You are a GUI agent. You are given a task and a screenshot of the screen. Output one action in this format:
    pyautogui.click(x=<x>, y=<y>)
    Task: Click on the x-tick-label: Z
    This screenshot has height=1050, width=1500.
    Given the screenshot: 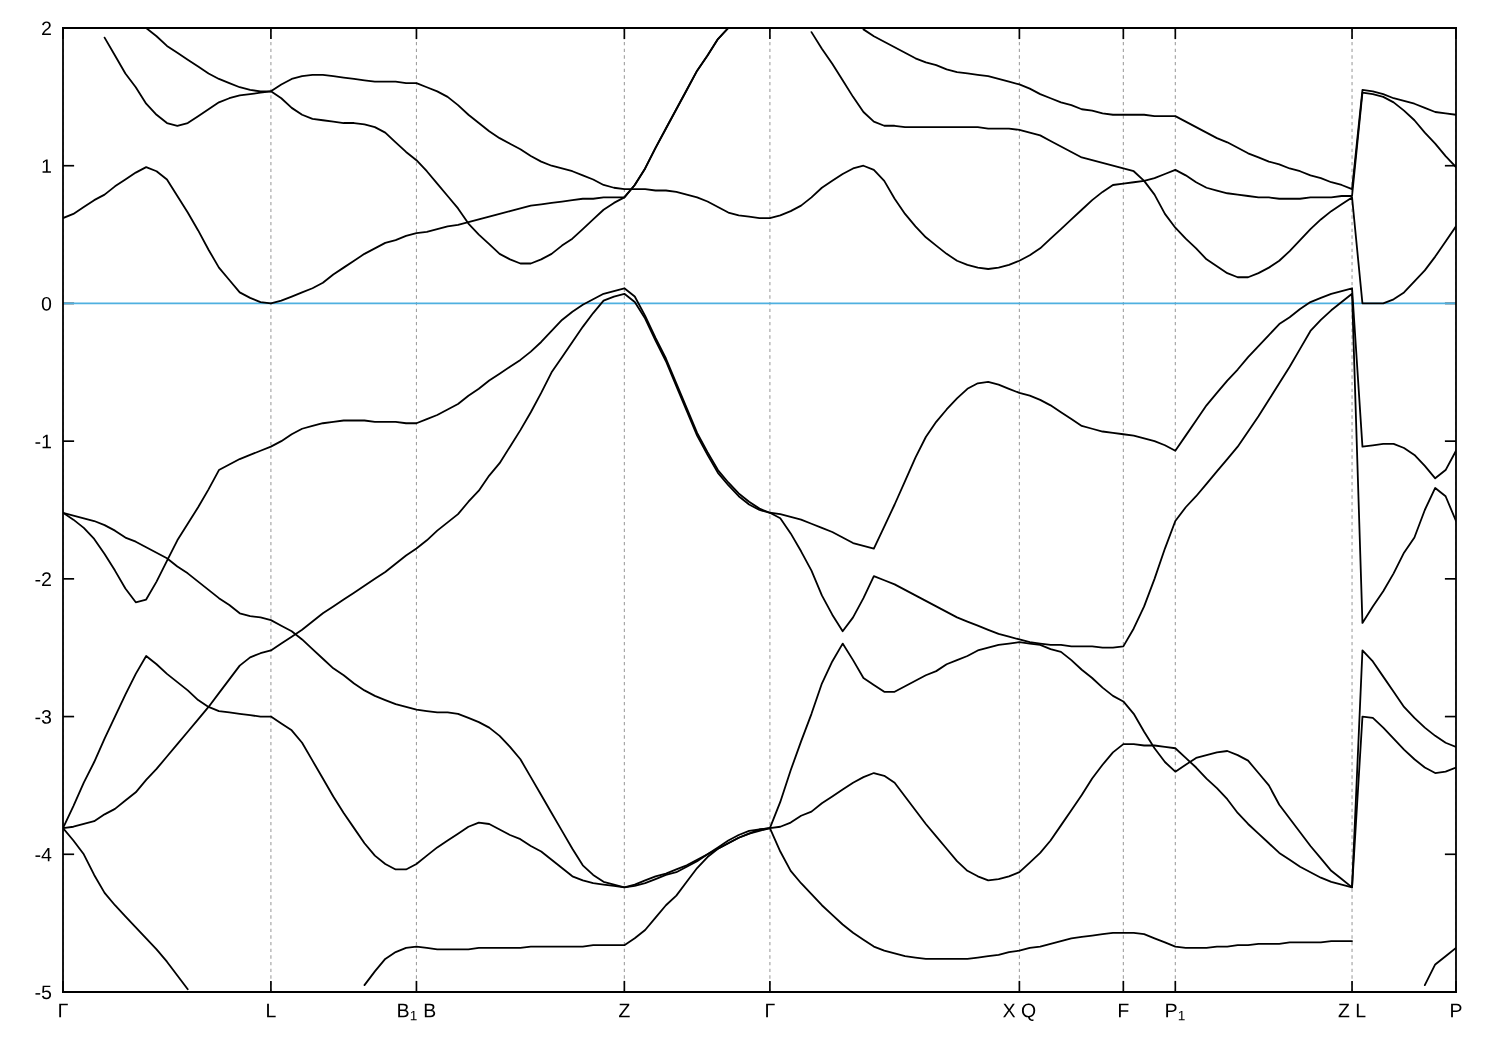 What is the action you would take?
    pyautogui.click(x=624, y=1010)
    